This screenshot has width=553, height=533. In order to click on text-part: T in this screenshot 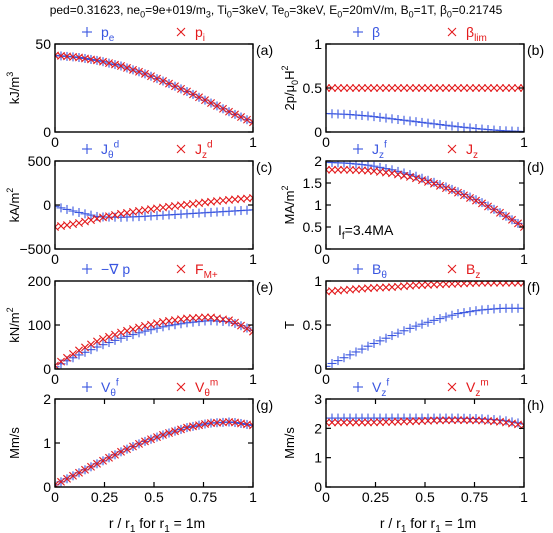, I will do `click(289, 325)`.